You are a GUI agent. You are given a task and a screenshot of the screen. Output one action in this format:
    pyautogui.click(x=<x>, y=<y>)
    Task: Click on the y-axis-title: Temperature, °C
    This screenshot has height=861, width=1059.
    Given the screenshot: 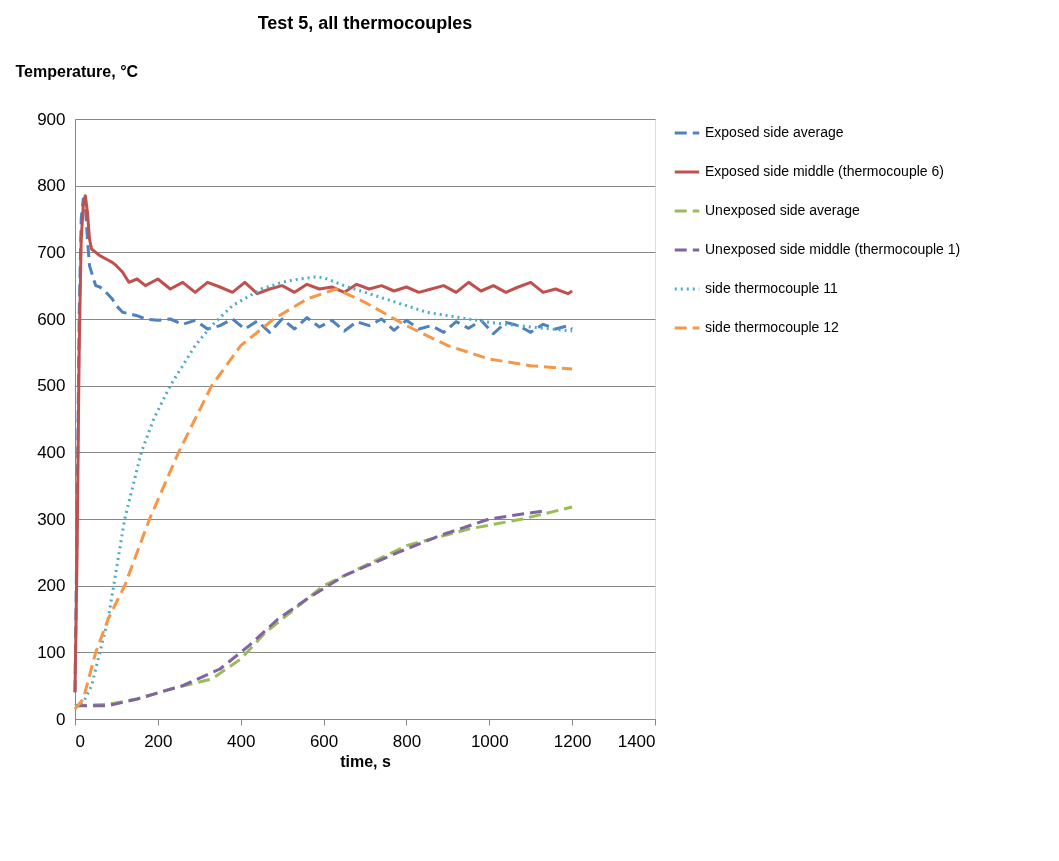 What is the action you would take?
    pyautogui.click(x=77, y=71)
    